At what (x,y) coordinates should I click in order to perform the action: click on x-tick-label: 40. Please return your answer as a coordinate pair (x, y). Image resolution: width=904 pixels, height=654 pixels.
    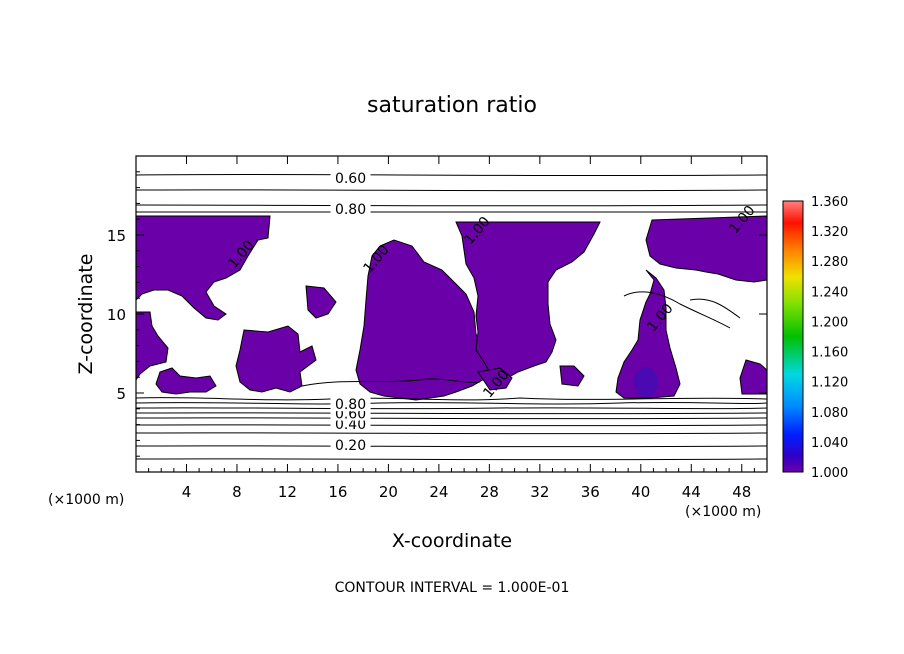
    Looking at the image, I should click on (640, 492).